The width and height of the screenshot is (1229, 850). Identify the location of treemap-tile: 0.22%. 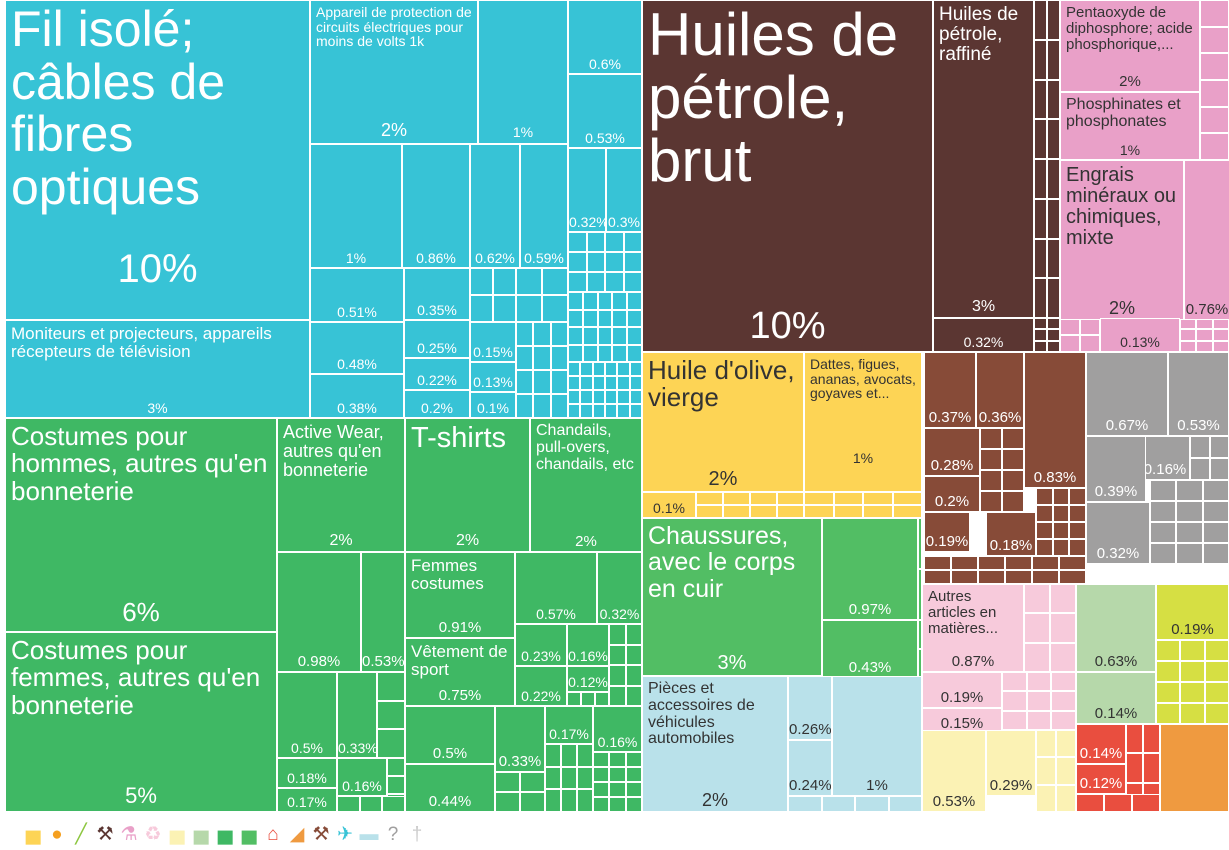
(437, 374).